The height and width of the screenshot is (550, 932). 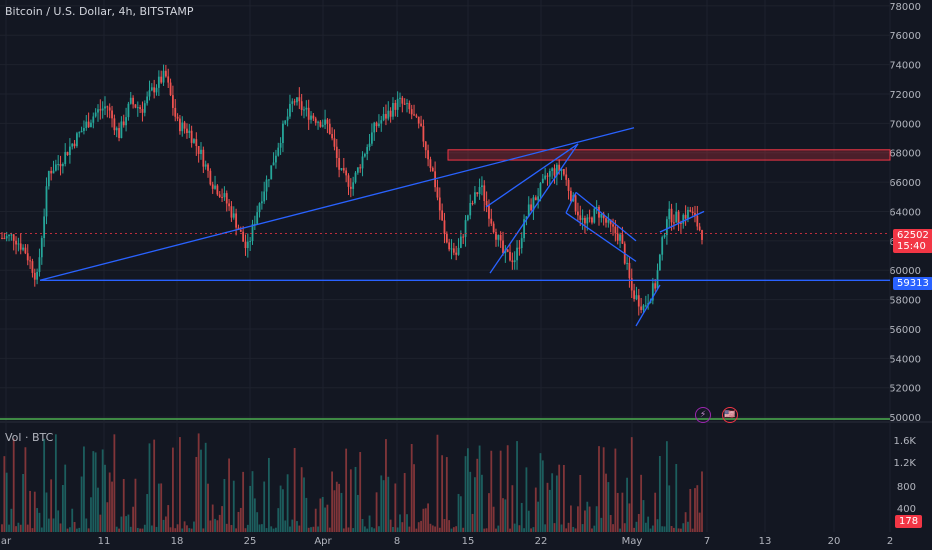 I want to click on bear-flag-lower, so click(x=682, y=221).